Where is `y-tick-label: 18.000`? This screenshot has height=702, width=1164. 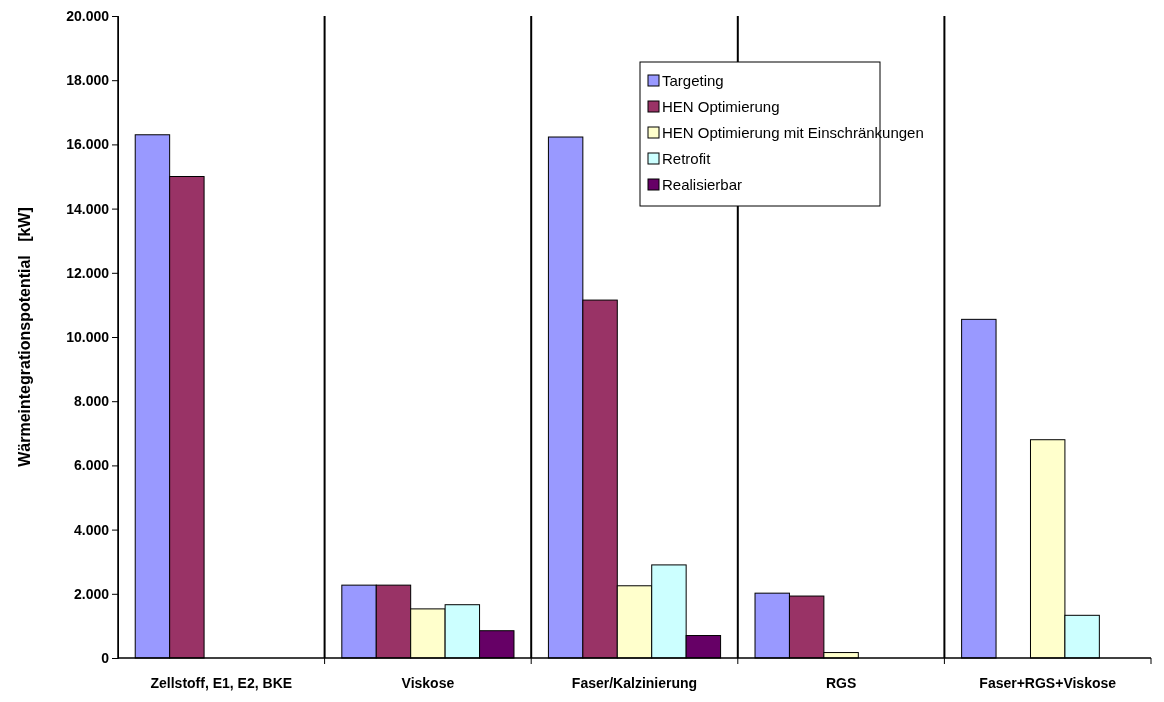 y-tick-label: 18.000 is located at coordinates (88, 80).